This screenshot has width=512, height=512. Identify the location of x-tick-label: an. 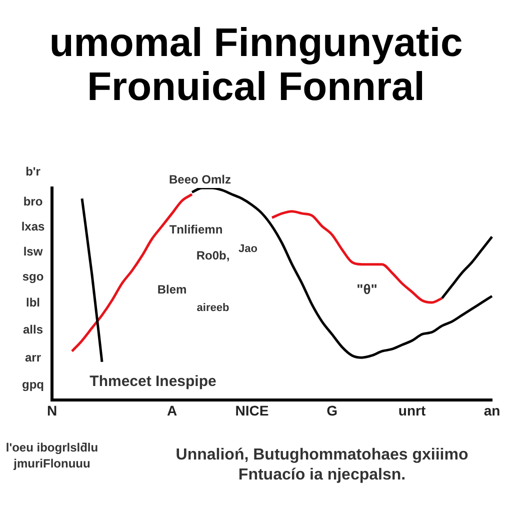
(492, 410).